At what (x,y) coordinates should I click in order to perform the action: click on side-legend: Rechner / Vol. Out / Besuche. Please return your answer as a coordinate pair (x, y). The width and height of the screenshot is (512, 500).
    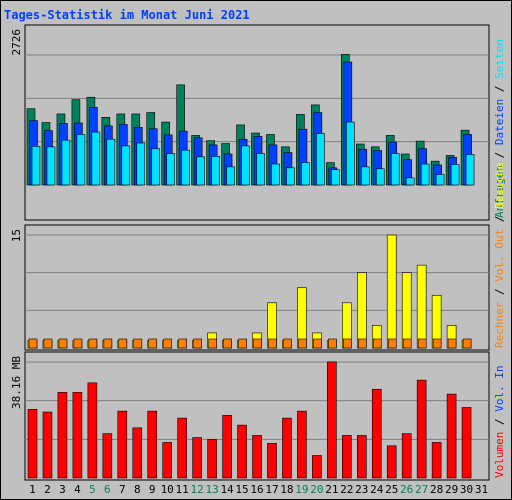
    Looking at the image, I should click on (499, 255).